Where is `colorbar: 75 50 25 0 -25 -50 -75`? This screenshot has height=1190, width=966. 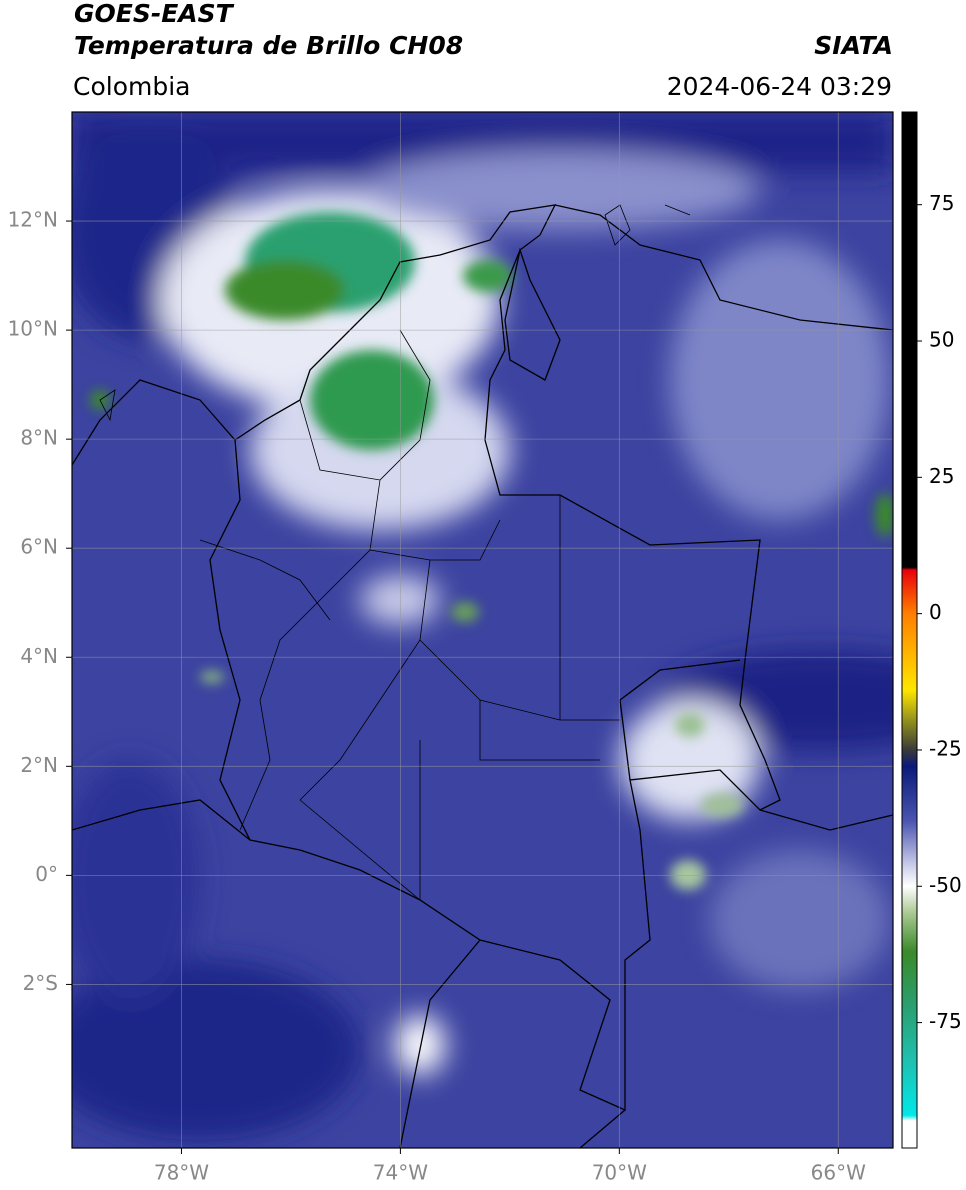 colorbar: 75 50 25 0 -25 -50 -75 is located at coordinates (931, 630).